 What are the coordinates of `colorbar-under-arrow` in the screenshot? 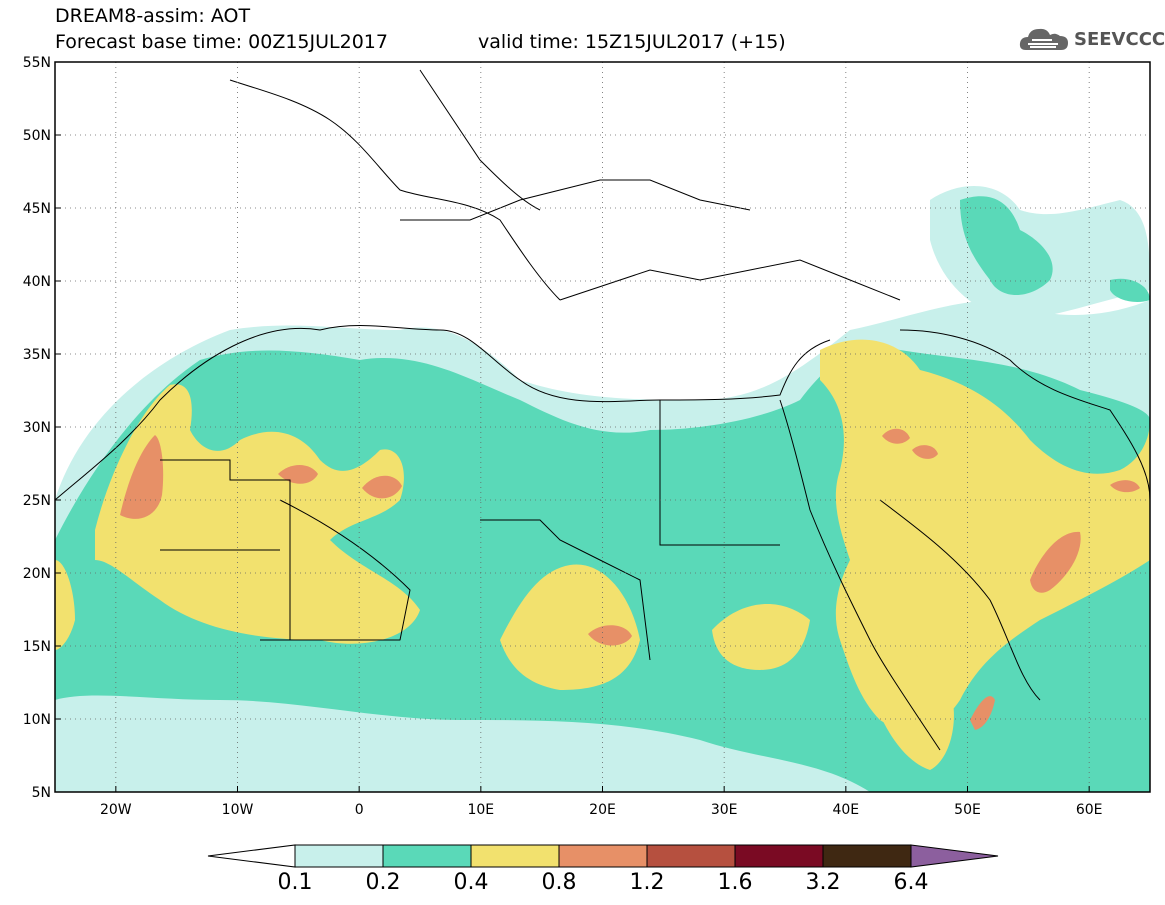 It's located at (251, 856).